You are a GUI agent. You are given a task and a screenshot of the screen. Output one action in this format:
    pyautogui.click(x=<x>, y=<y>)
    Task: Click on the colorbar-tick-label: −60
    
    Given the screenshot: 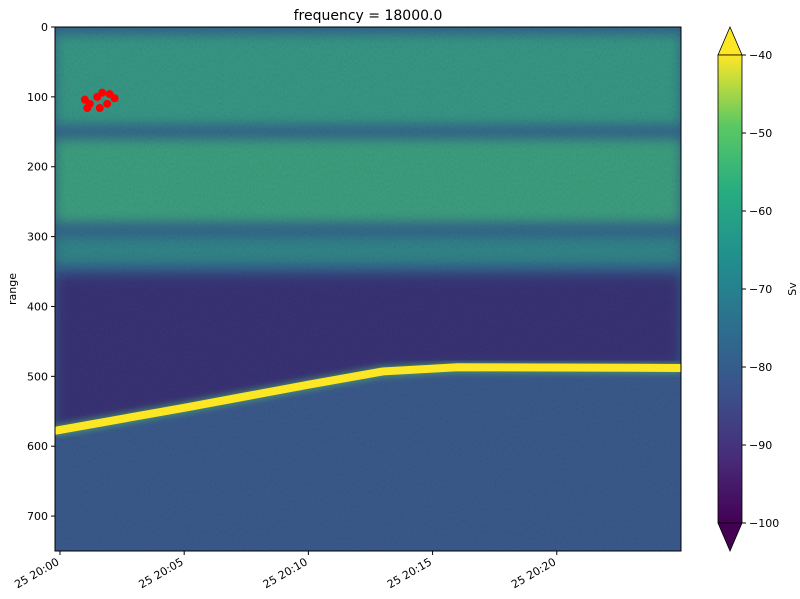 What is the action you would take?
    pyautogui.click(x=760, y=211)
    